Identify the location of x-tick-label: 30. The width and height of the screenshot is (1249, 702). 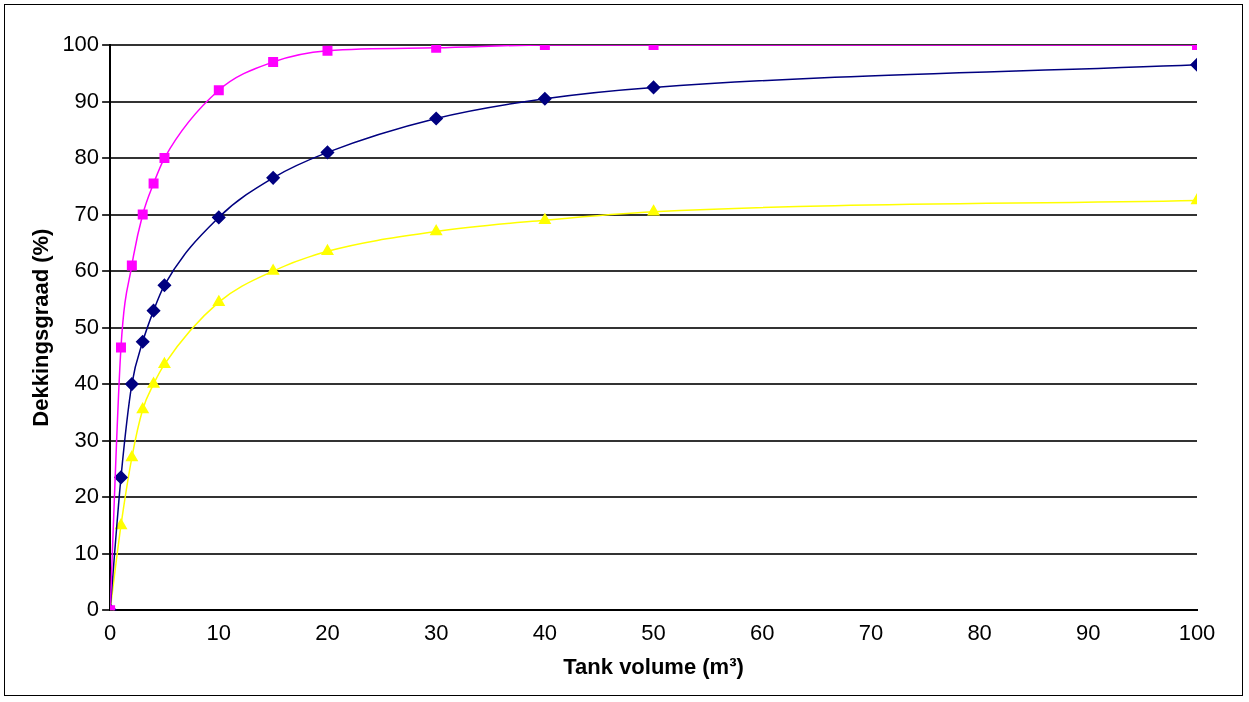
(436, 633).